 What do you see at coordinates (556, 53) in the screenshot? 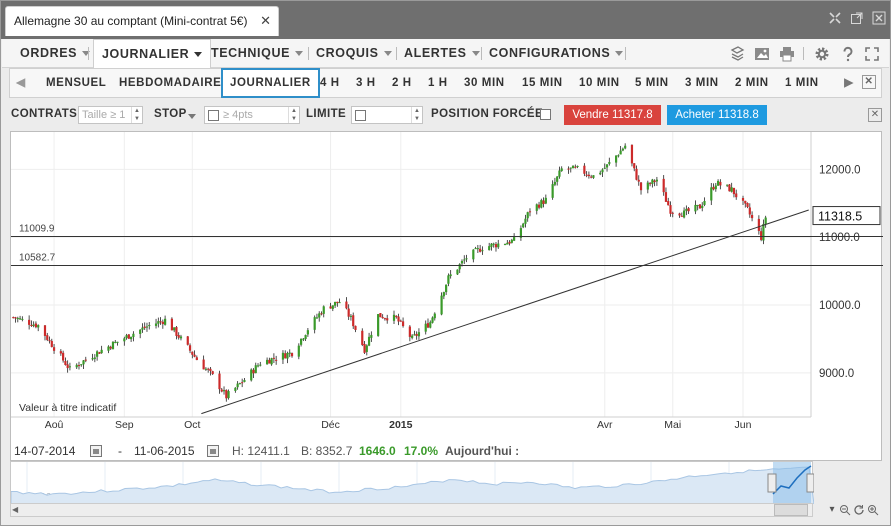
I see `menu-configurations: CONFIGURATIONS` at bounding box center [556, 53].